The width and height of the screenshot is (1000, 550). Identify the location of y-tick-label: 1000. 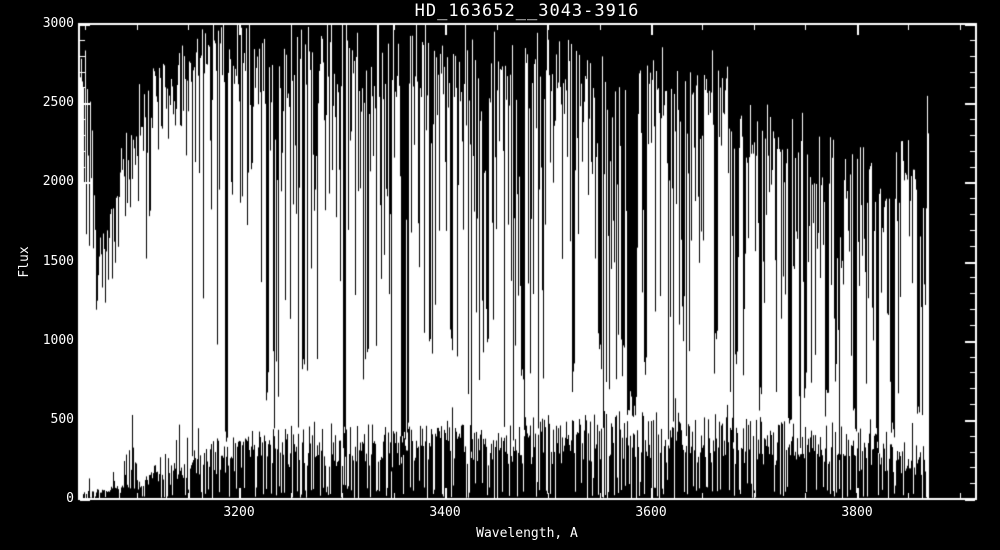
(58, 340).